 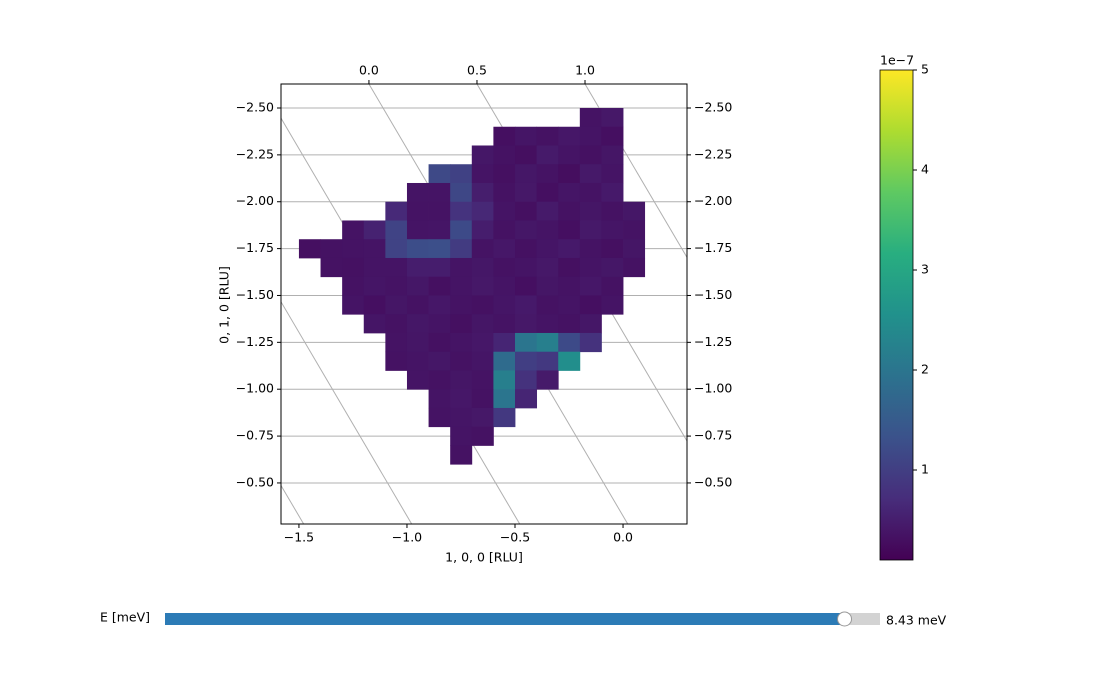 I want to click on colorbar-tick-label: 3, so click(x=925, y=269).